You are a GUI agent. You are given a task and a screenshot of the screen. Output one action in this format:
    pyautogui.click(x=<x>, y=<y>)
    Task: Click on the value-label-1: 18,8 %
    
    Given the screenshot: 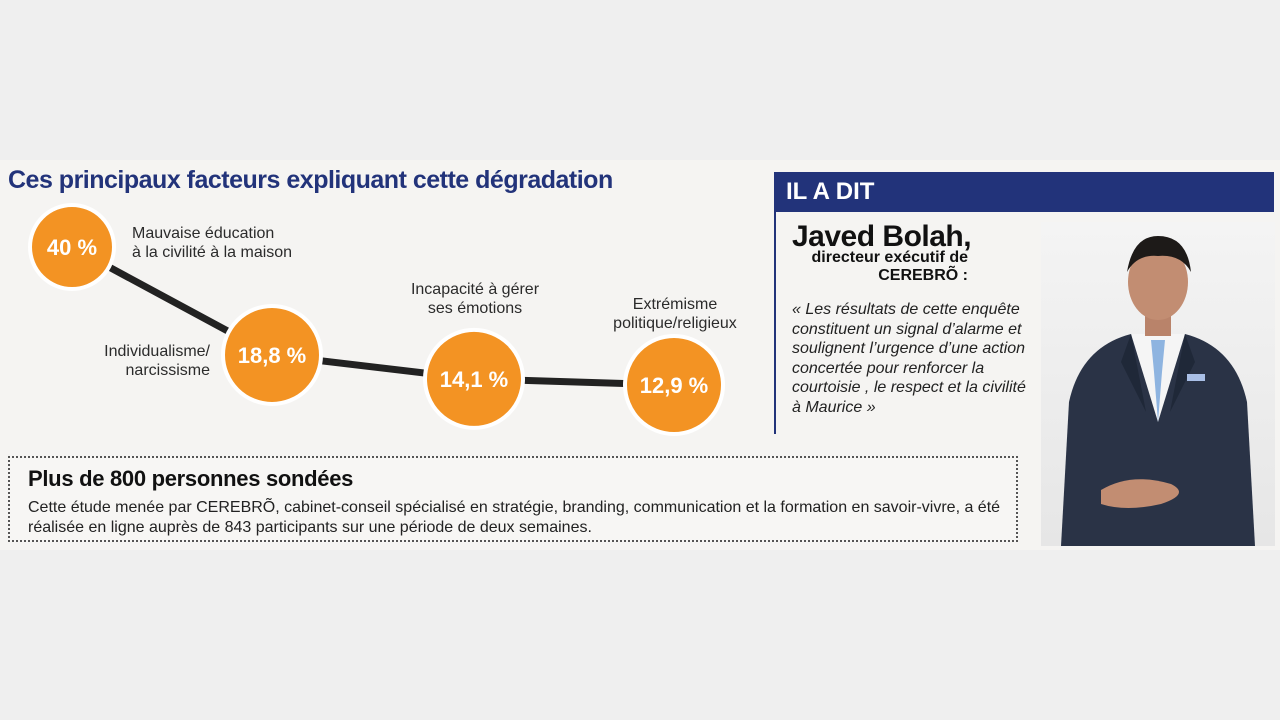 What is the action you would take?
    pyautogui.click(x=272, y=355)
    